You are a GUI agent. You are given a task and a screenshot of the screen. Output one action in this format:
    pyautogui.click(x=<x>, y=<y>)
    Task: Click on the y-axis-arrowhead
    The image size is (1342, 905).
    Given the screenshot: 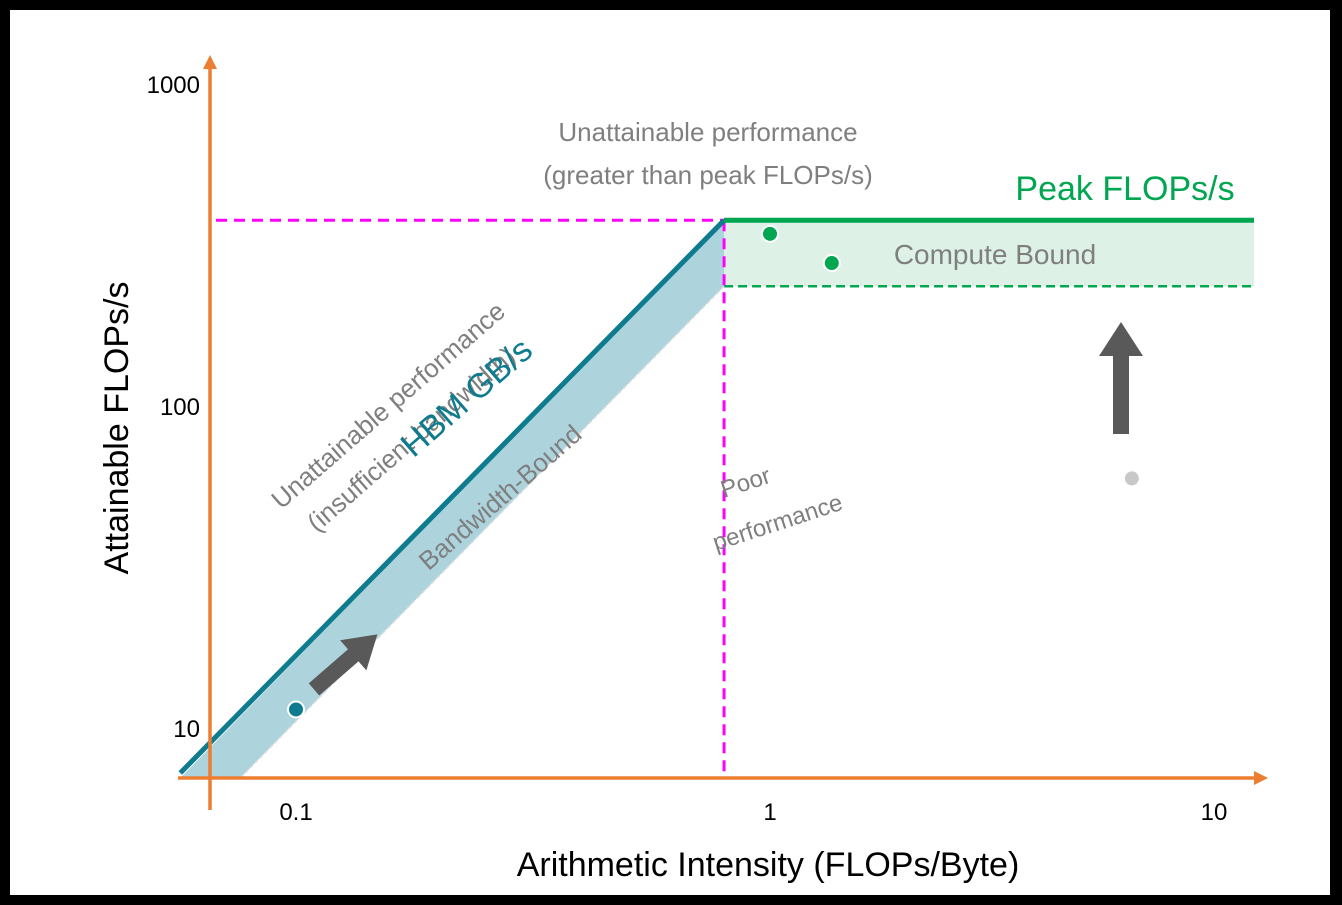 What is the action you would take?
    pyautogui.click(x=210, y=62)
    